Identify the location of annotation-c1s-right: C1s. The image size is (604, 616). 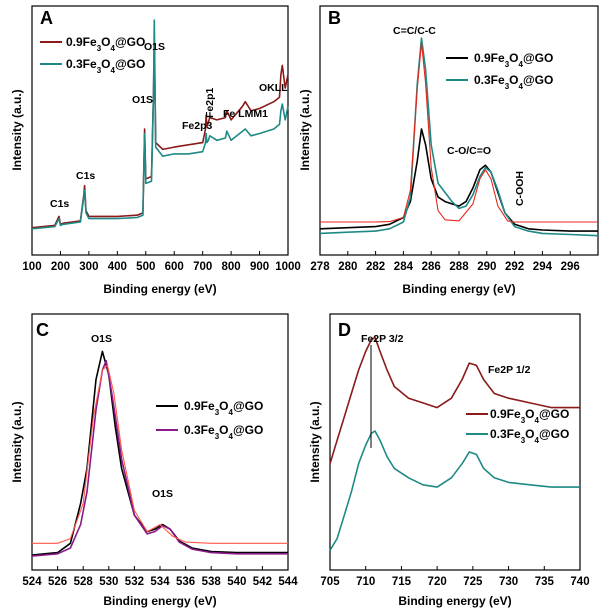
(85, 176).